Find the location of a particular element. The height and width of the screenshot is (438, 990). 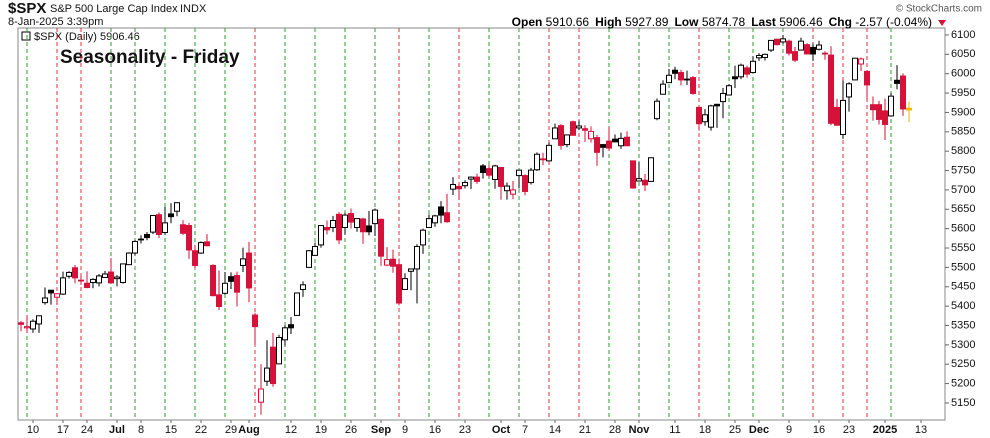

quote-label: High is located at coordinates (608, 22).